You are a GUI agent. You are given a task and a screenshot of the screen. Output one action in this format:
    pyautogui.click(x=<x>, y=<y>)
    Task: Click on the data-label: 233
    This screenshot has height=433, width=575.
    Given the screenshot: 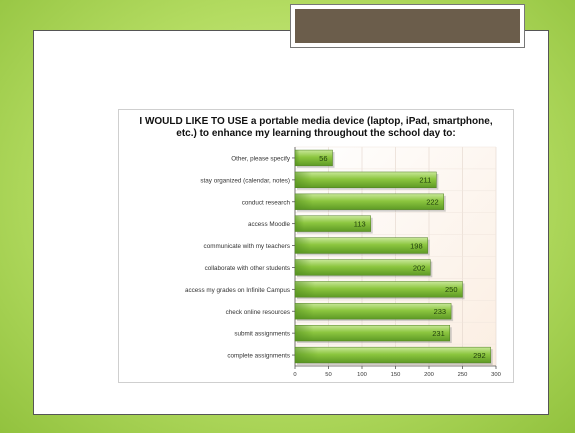 What is the action you would take?
    pyautogui.click(x=440, y=311)
    